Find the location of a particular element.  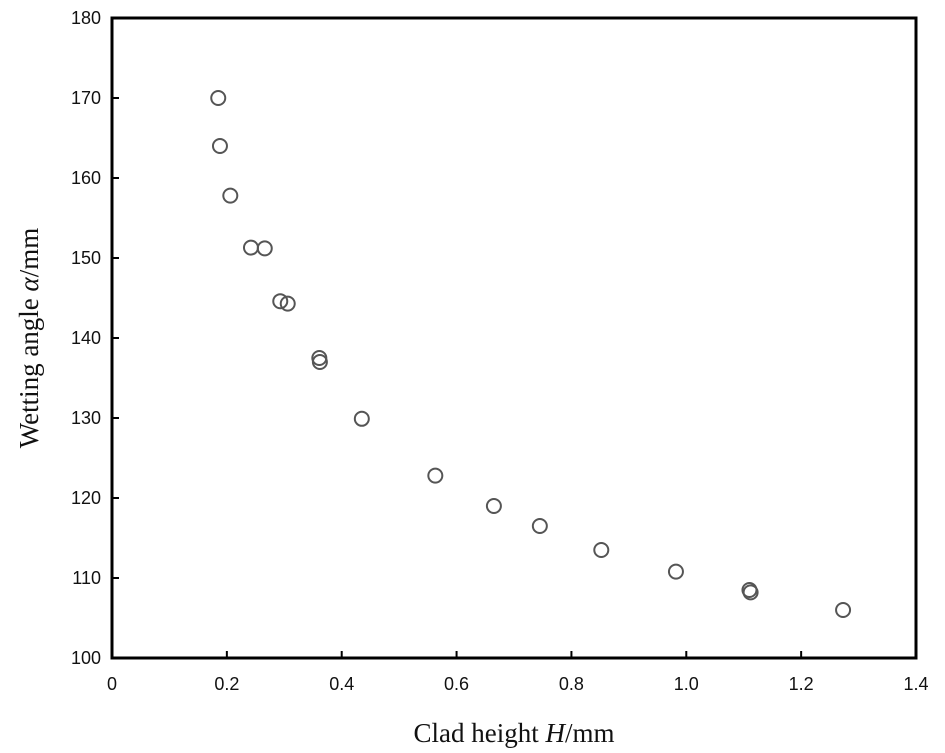

x-tick-label: 1.2 is located at coordinates (801, 684).